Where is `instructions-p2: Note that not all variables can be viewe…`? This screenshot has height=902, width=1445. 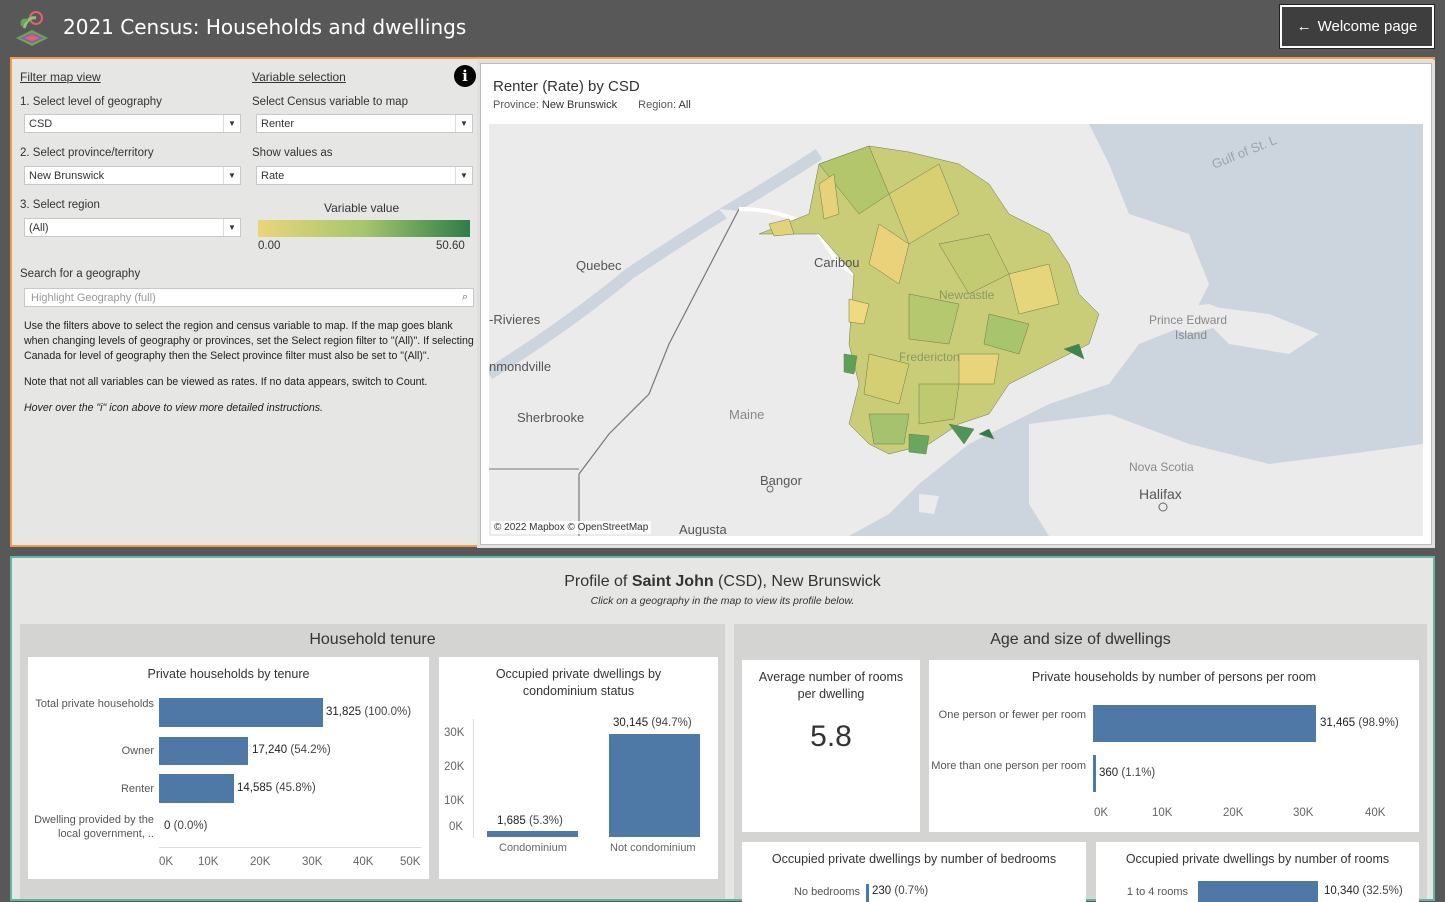 instructions-p2: Note that not all variables can be viewe… is located at coordinates (226, 382).